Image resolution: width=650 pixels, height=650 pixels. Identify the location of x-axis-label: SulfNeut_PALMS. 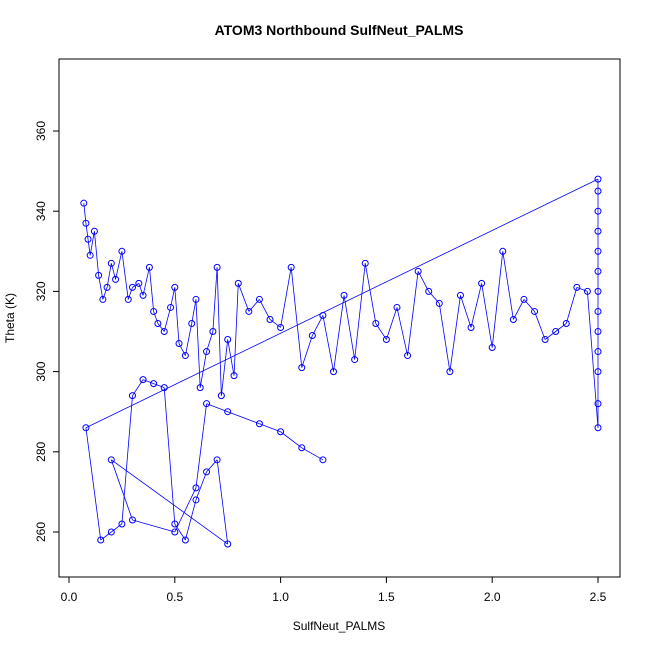
(339, 626).